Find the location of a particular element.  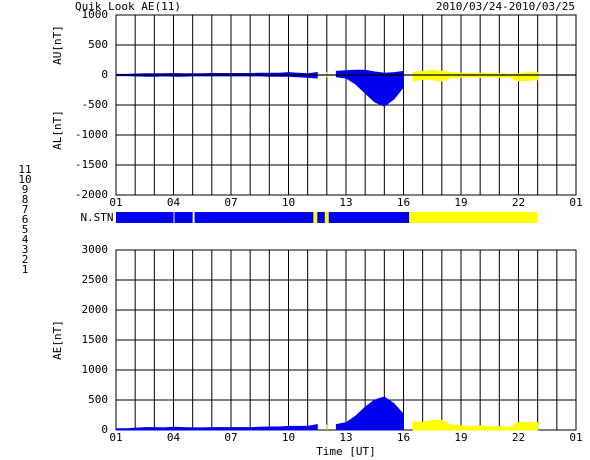

station-legend-label: 11 is located at coordinates (24, 169).